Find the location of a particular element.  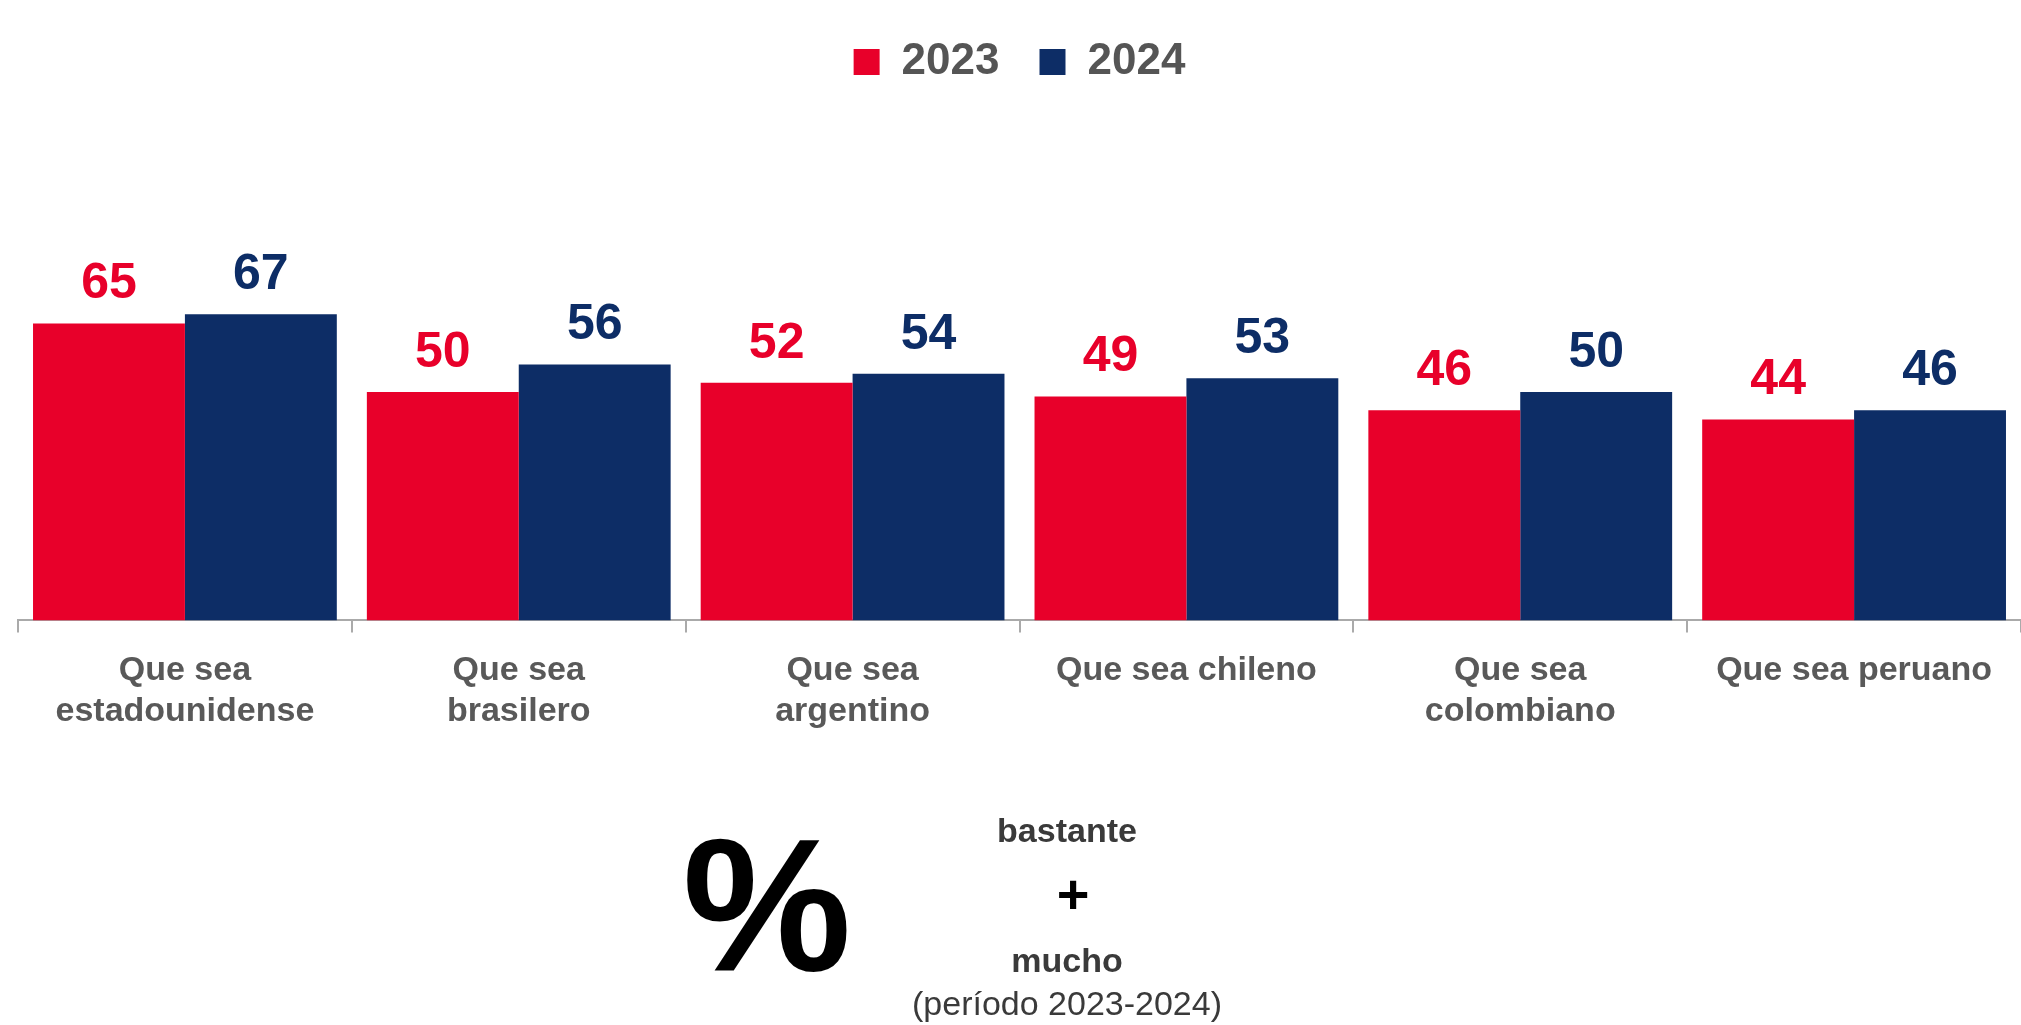

x-tick-label: Que sea peruano is located at coordinates (1854, 668).